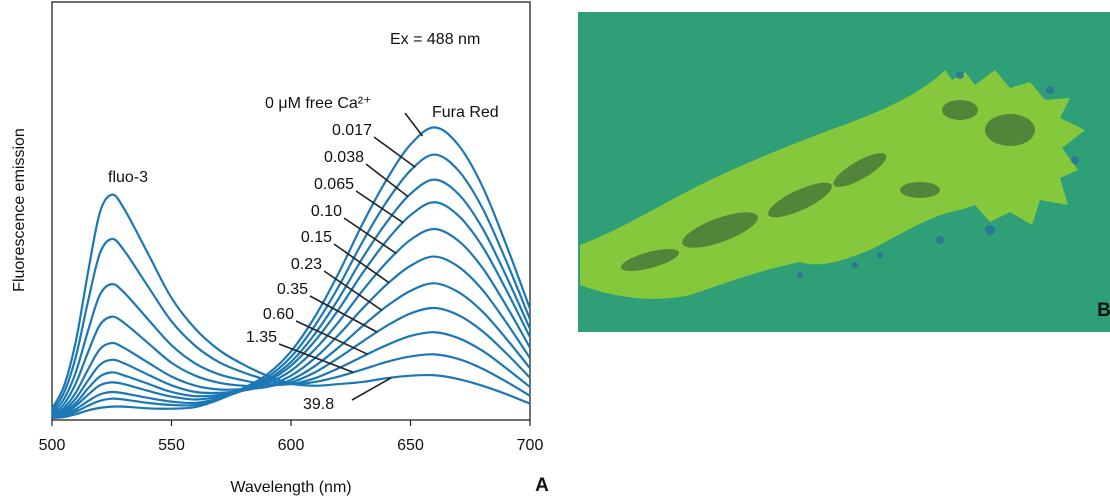  Describe the element at coordinates (542, 485) in the screenshot. I see `panel-label: A` at that location.